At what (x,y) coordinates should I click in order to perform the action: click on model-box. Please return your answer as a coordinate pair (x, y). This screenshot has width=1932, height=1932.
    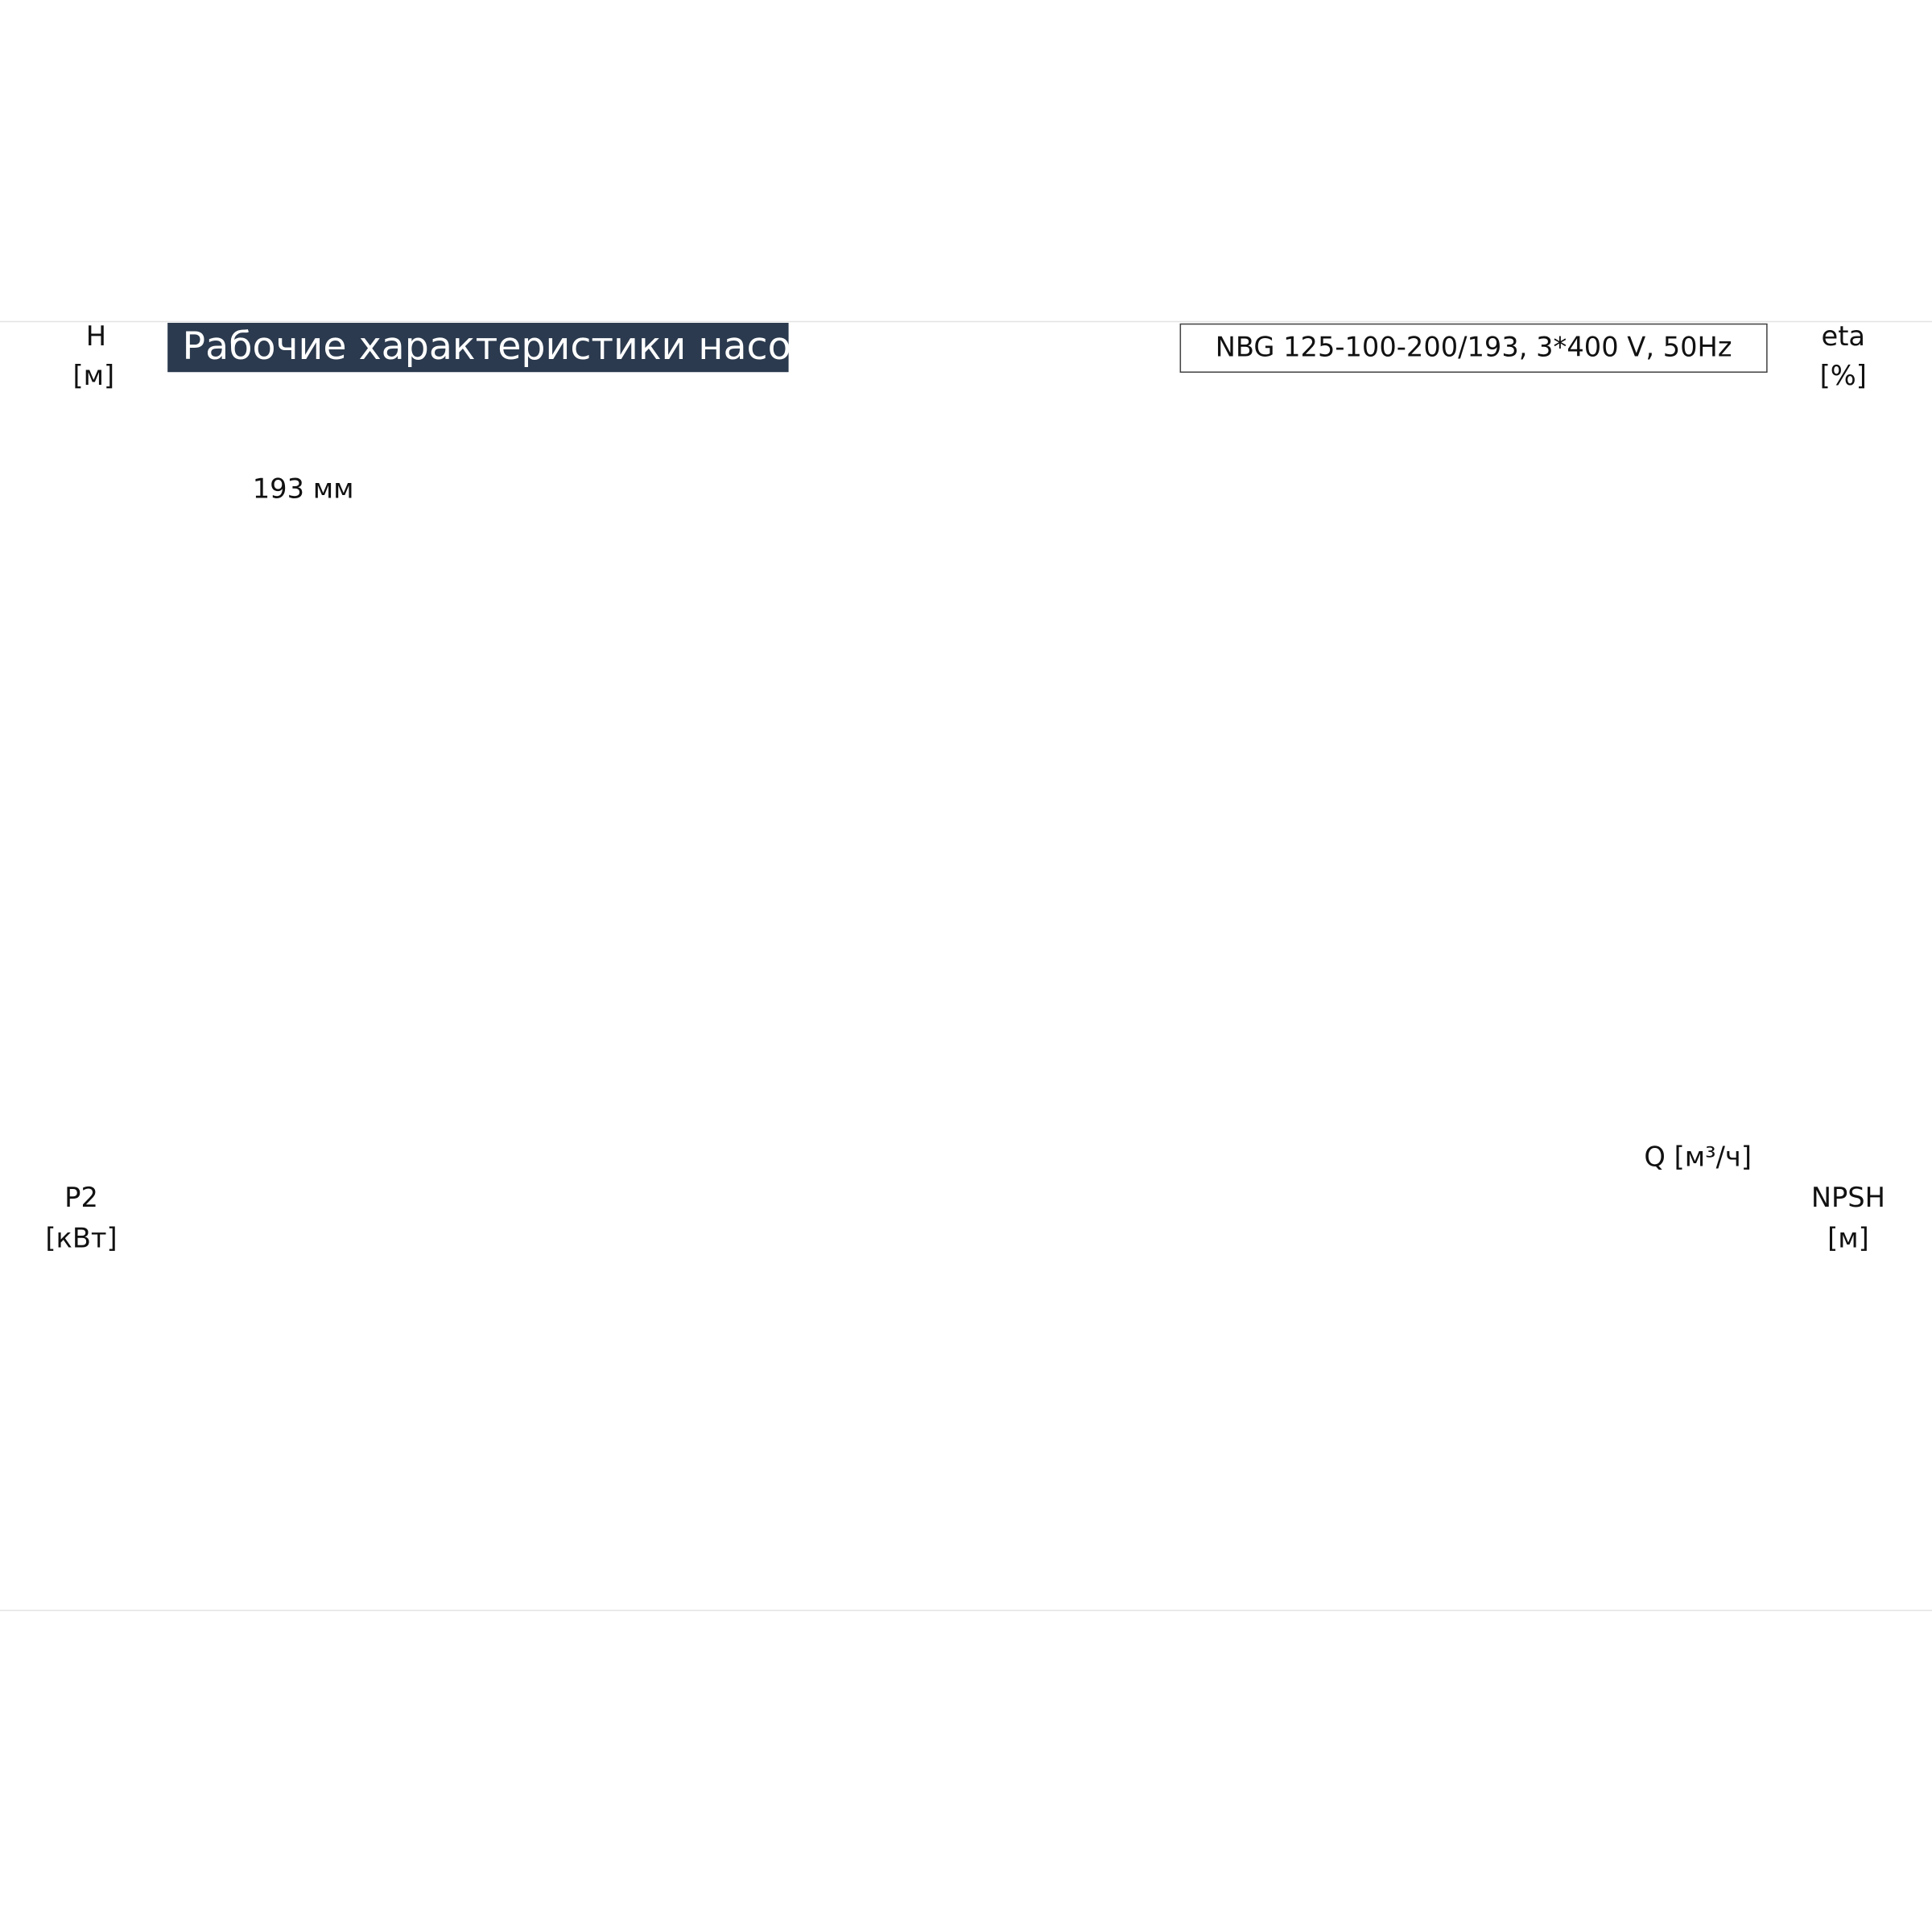
    Looking at the image, I should click on (1473, 348).